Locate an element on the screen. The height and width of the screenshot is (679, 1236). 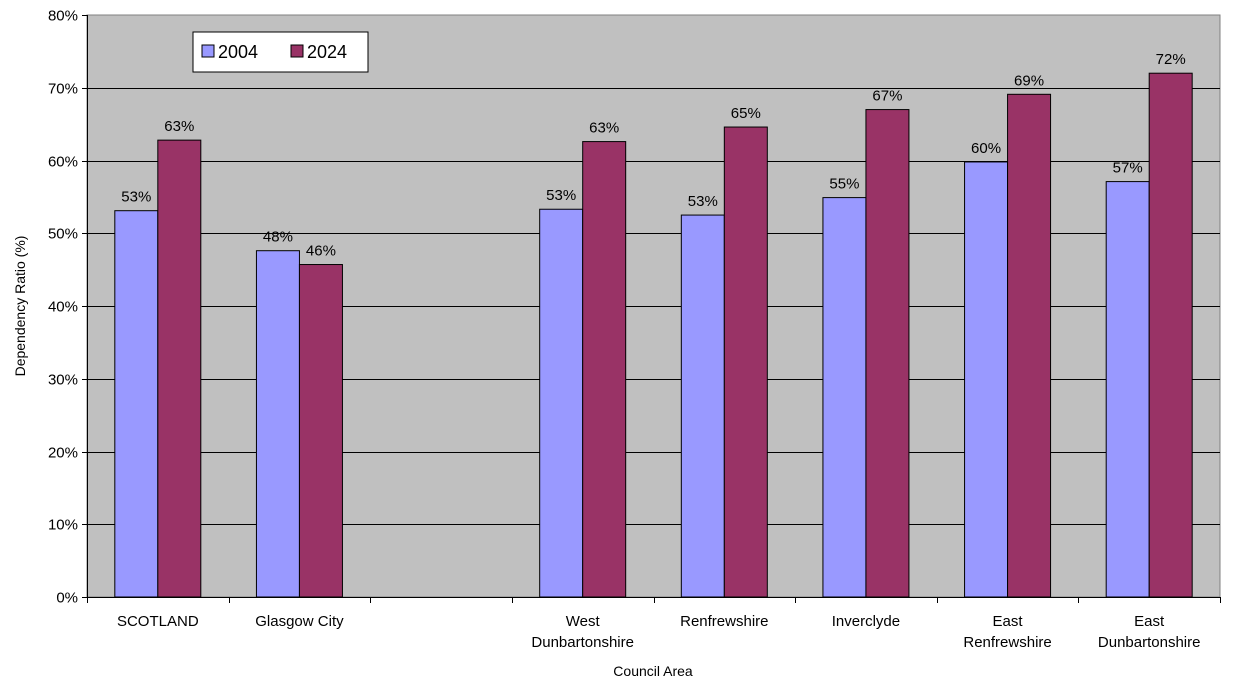
legend-box is located at coordinates (280, 52).